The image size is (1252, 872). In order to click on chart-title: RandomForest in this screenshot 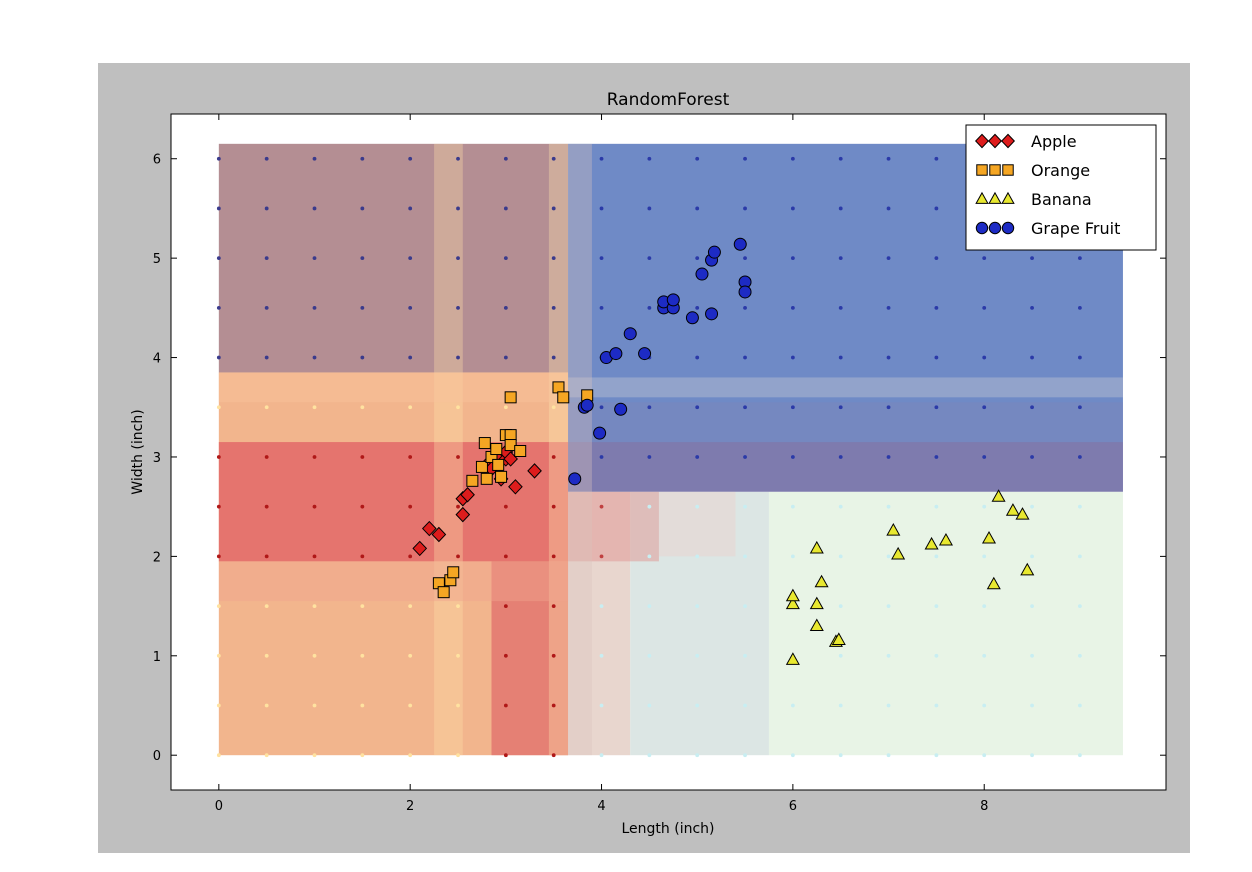, I will do `click(668, 100)`.